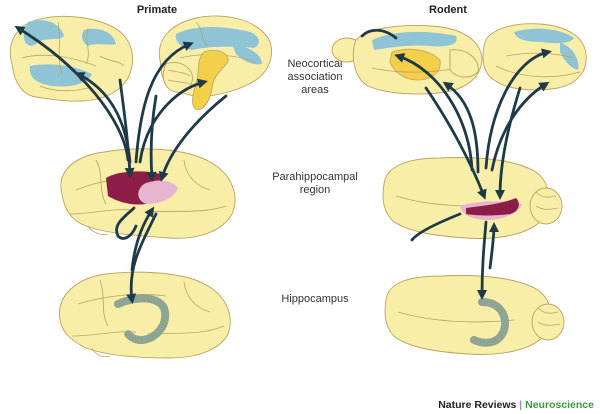 This screenshot has width=600, height=414. Describe the element at coordinates (379, 34) in the screenshot. I see `rodent-arrow-top-loop` at that location.